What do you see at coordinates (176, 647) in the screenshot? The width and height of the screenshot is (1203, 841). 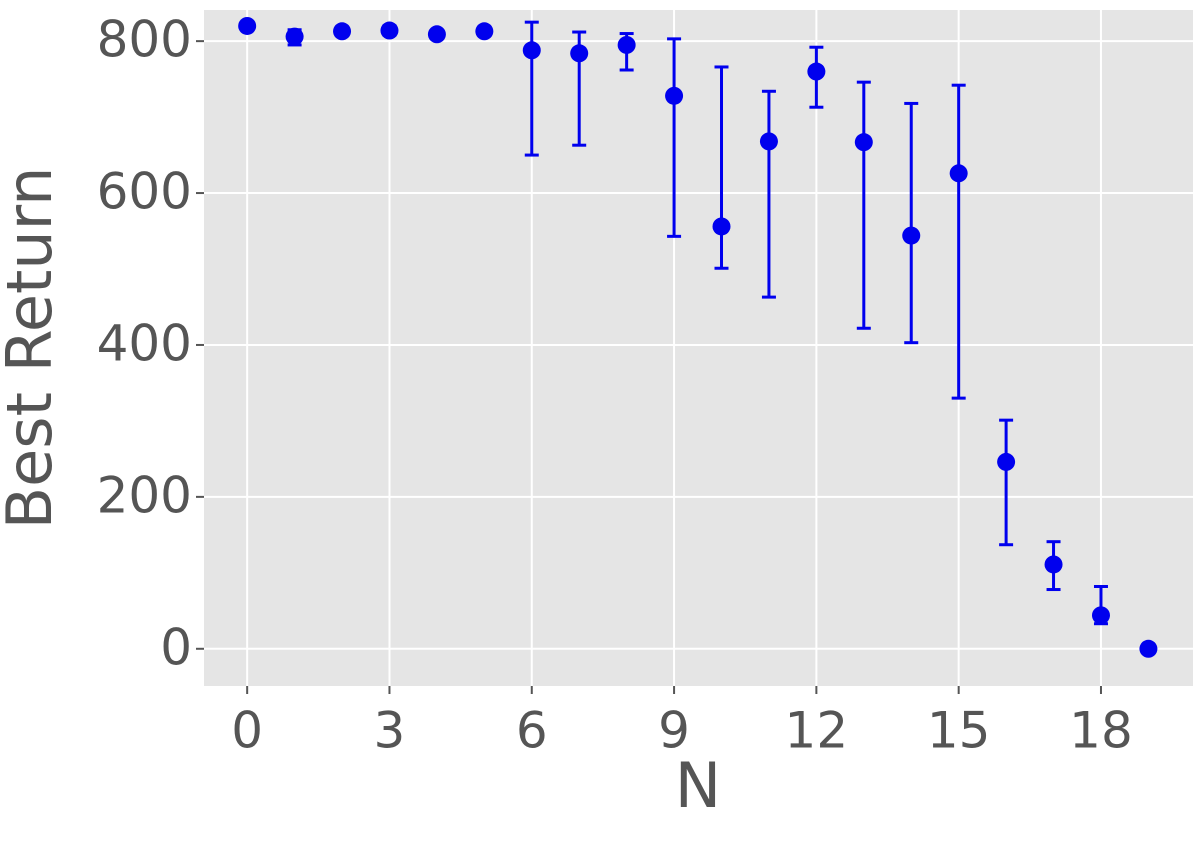 I see `y-tick-label: 0` at bounding box center [176, 647].